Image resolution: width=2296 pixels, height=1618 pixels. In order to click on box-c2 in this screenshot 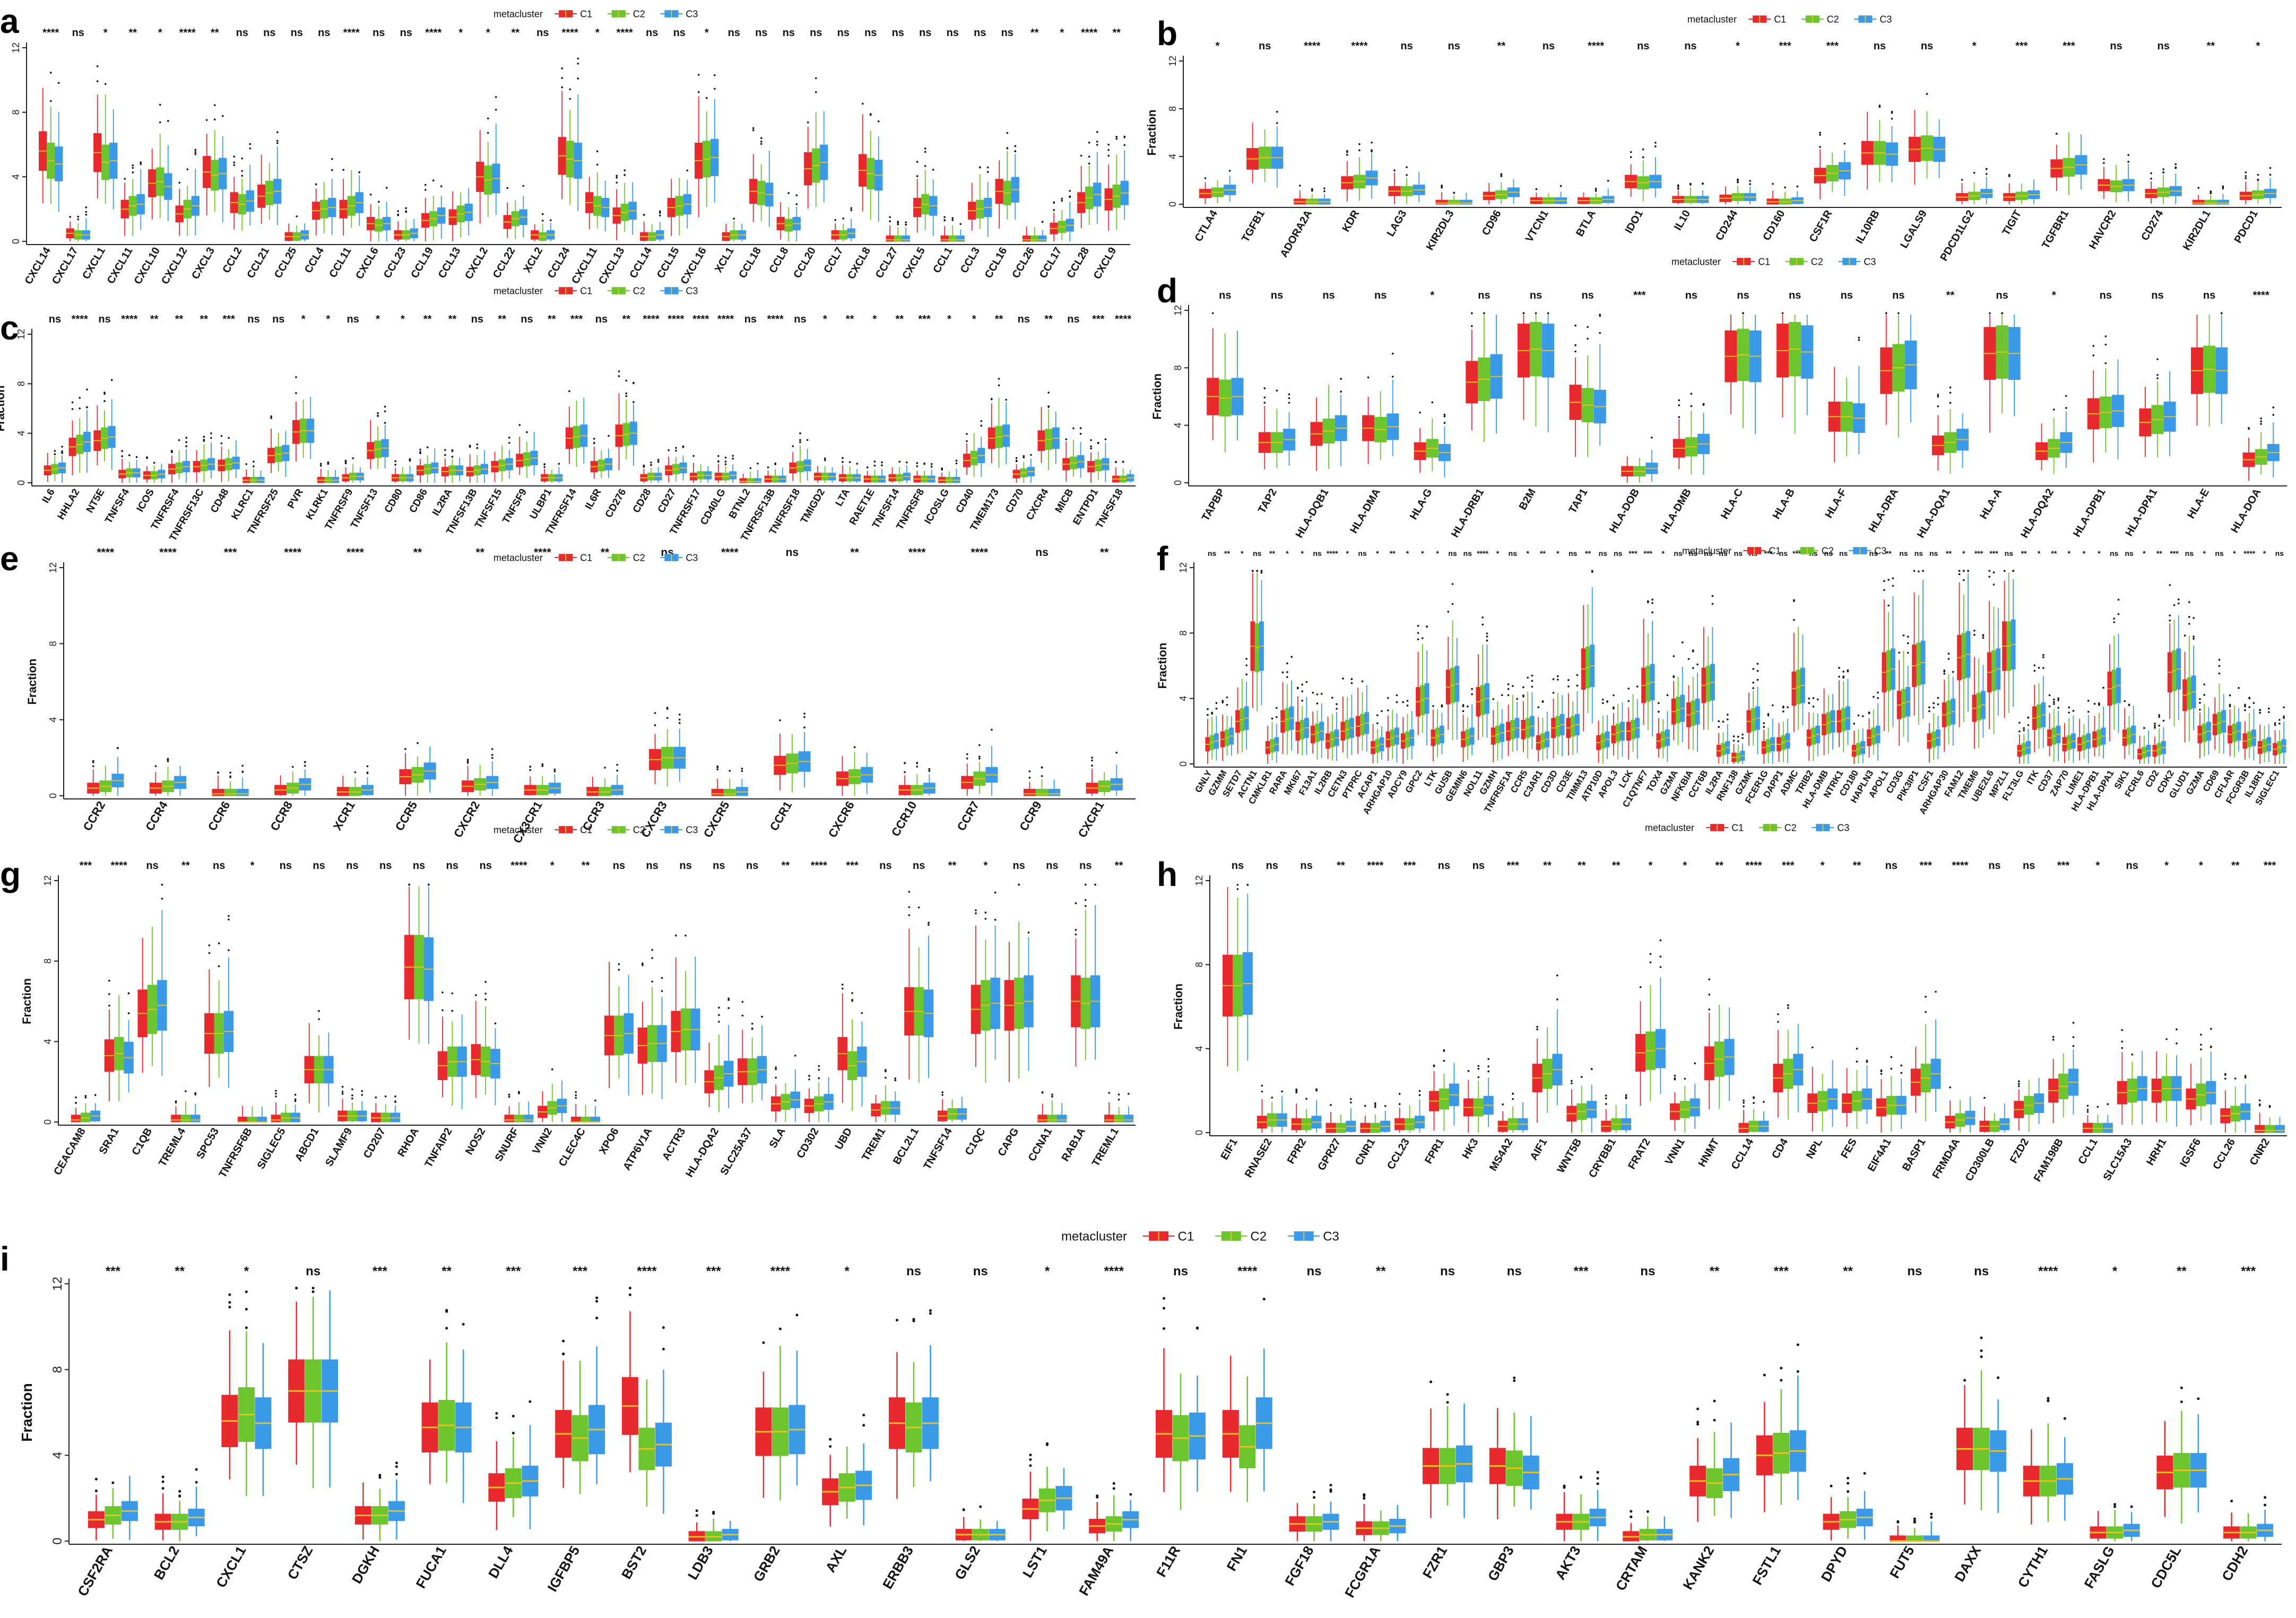, I will do `click(1042, 792)`.